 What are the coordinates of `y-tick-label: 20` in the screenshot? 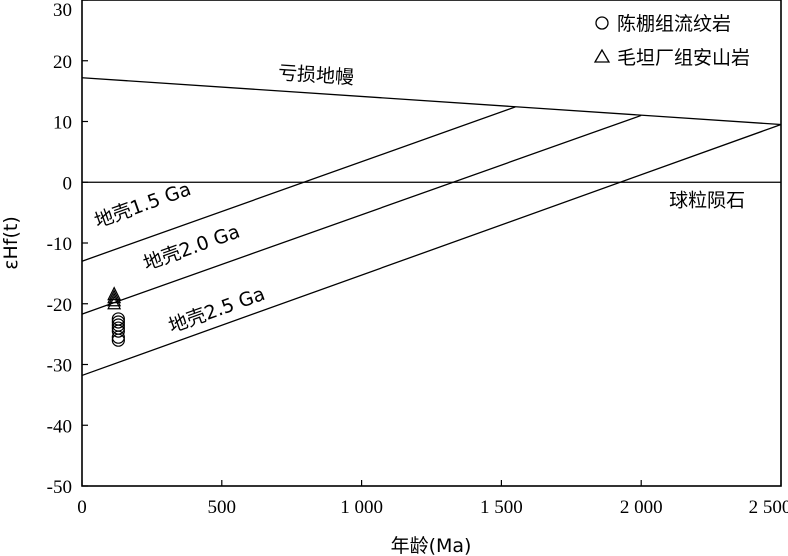 It's located at (62, 62).